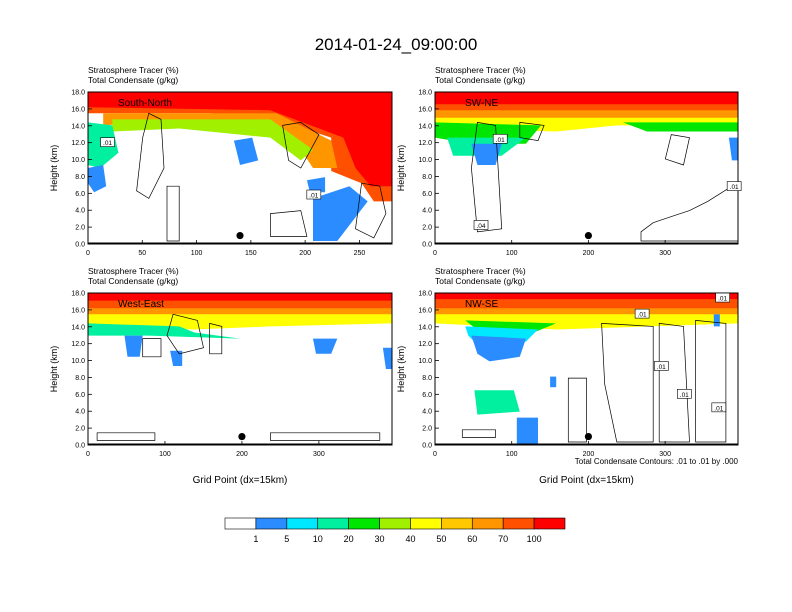  I want to click on x-tick-label: 250, so click(360, 253).